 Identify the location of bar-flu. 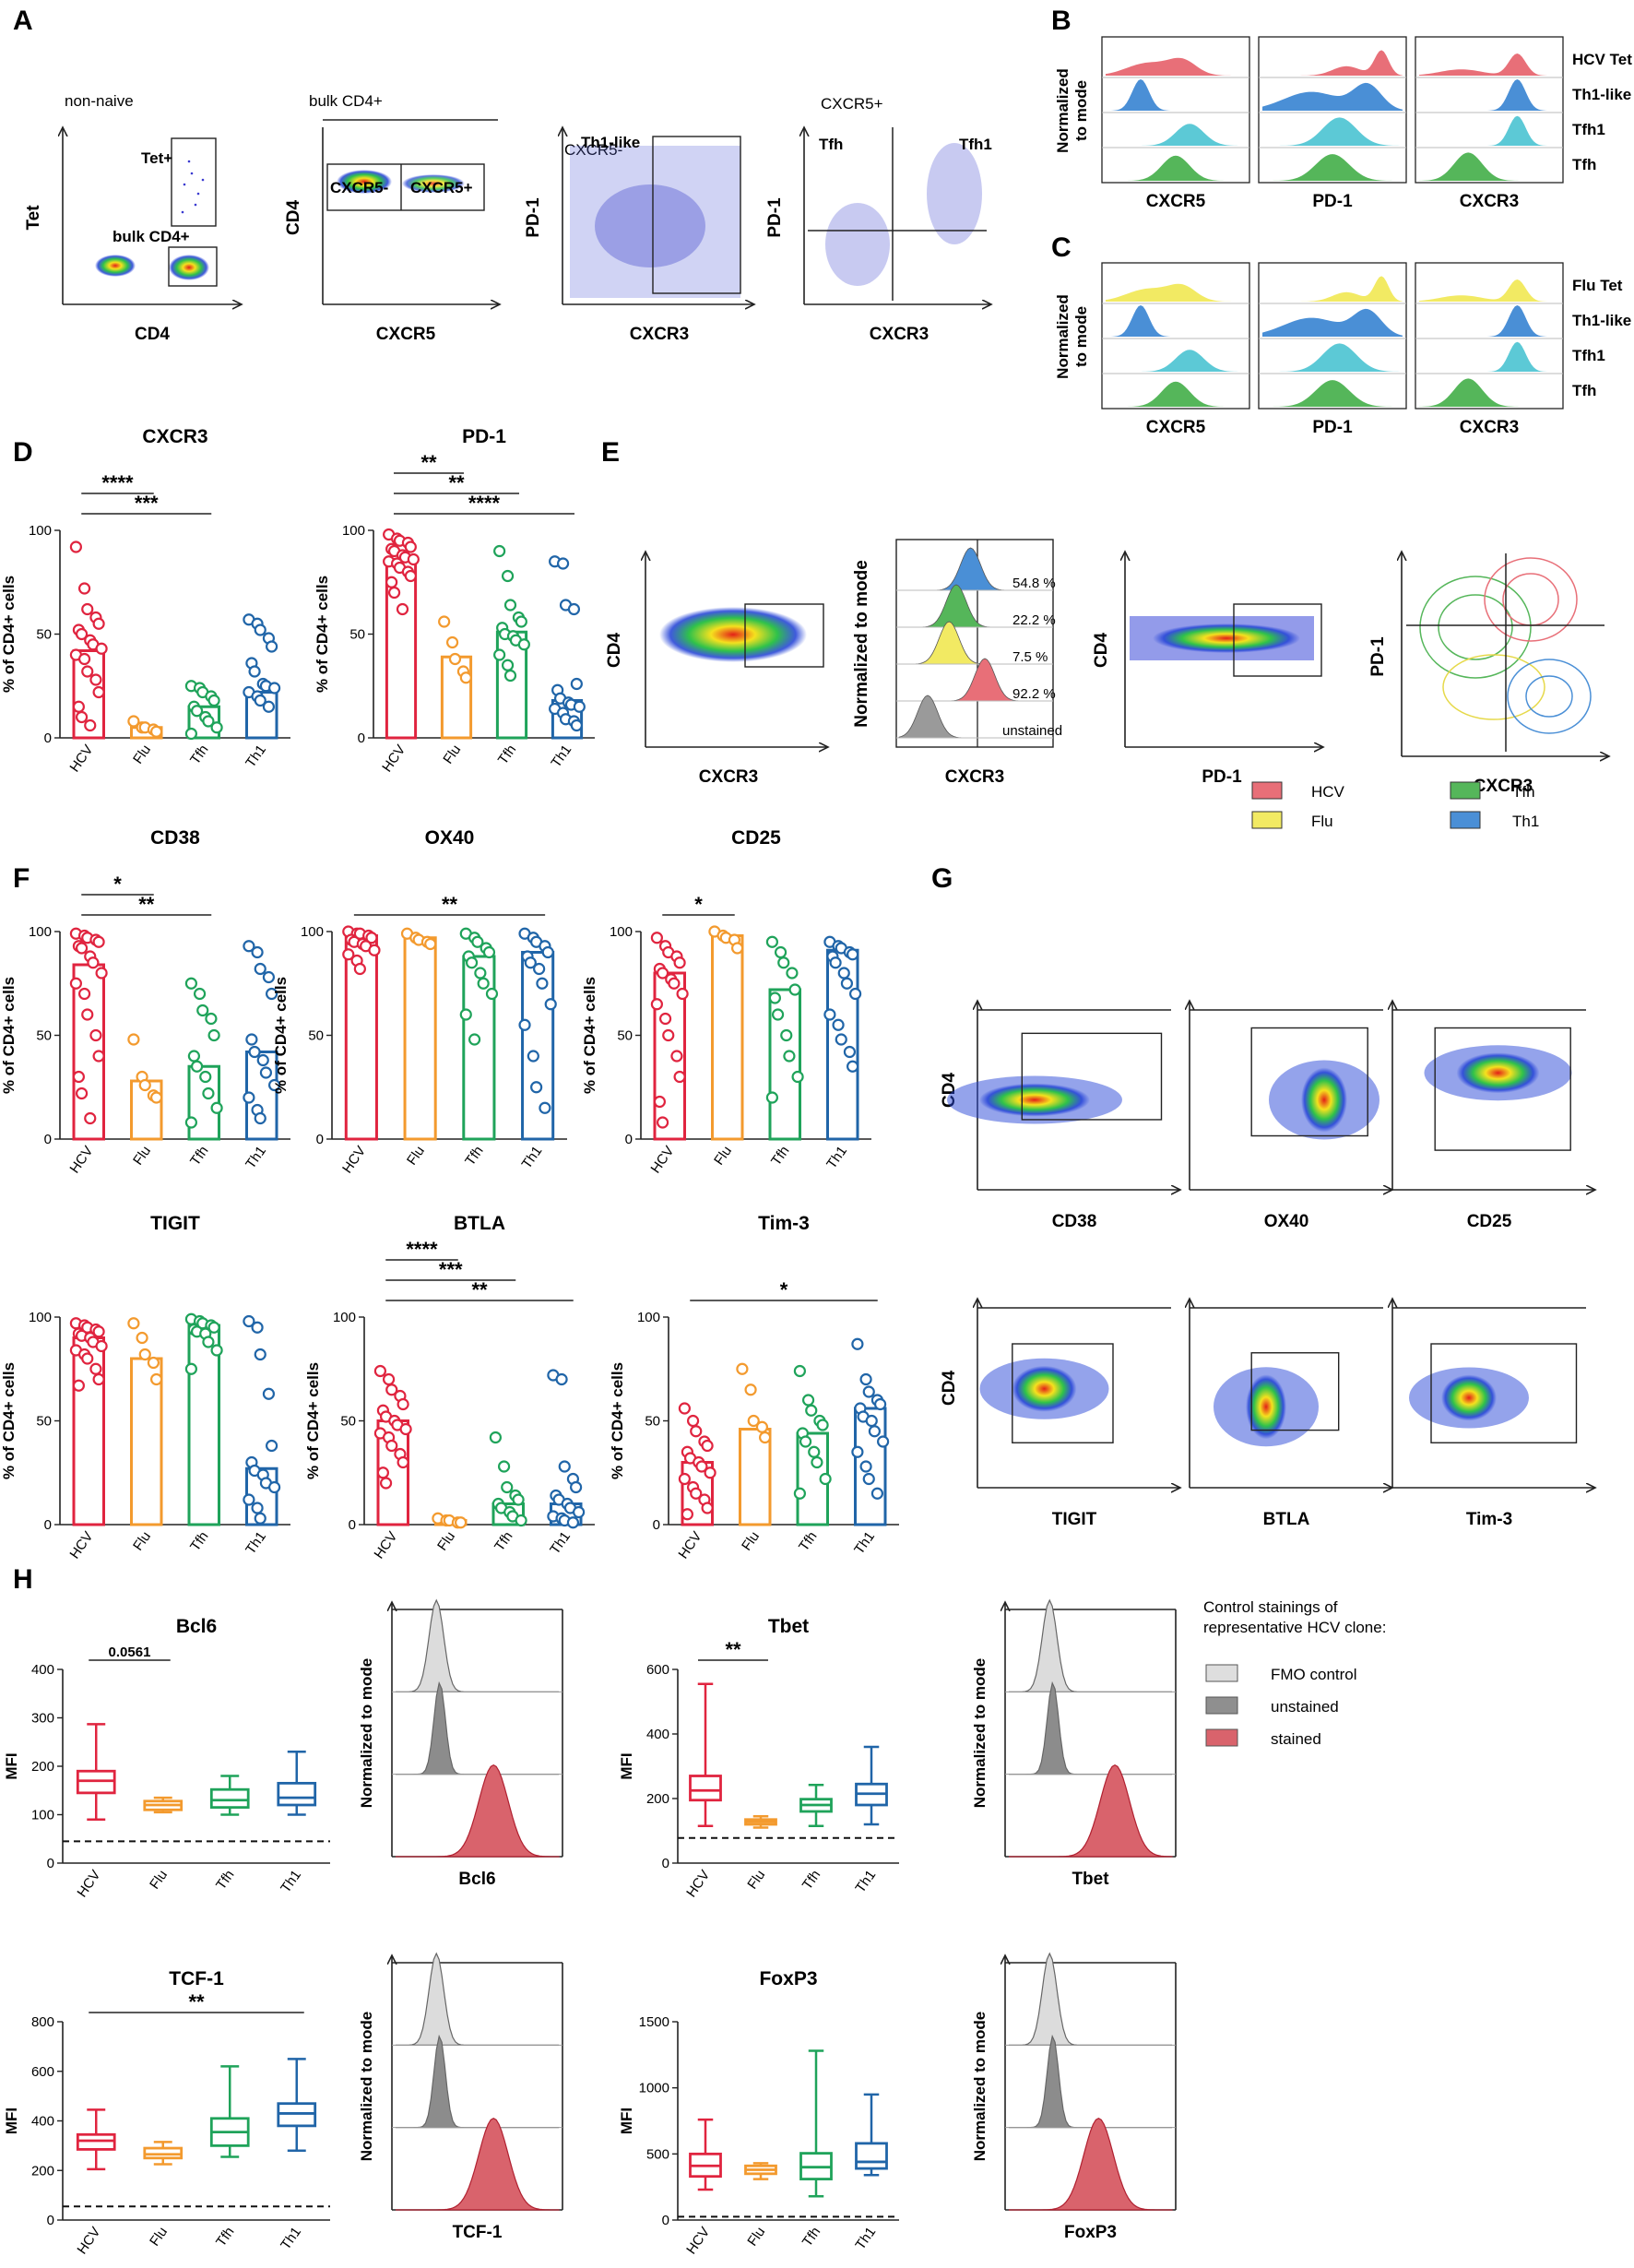
(420, 1038).